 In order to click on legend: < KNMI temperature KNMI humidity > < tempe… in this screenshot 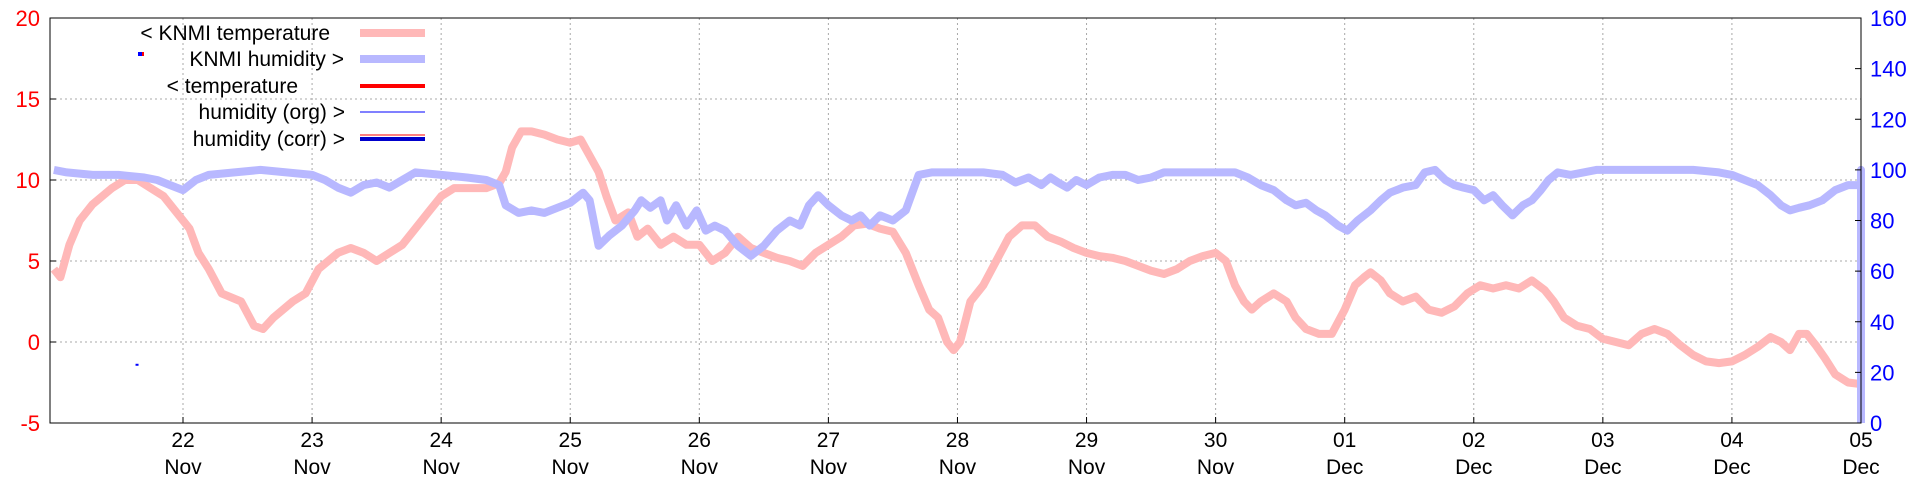, I will do `click(281, 86)`.